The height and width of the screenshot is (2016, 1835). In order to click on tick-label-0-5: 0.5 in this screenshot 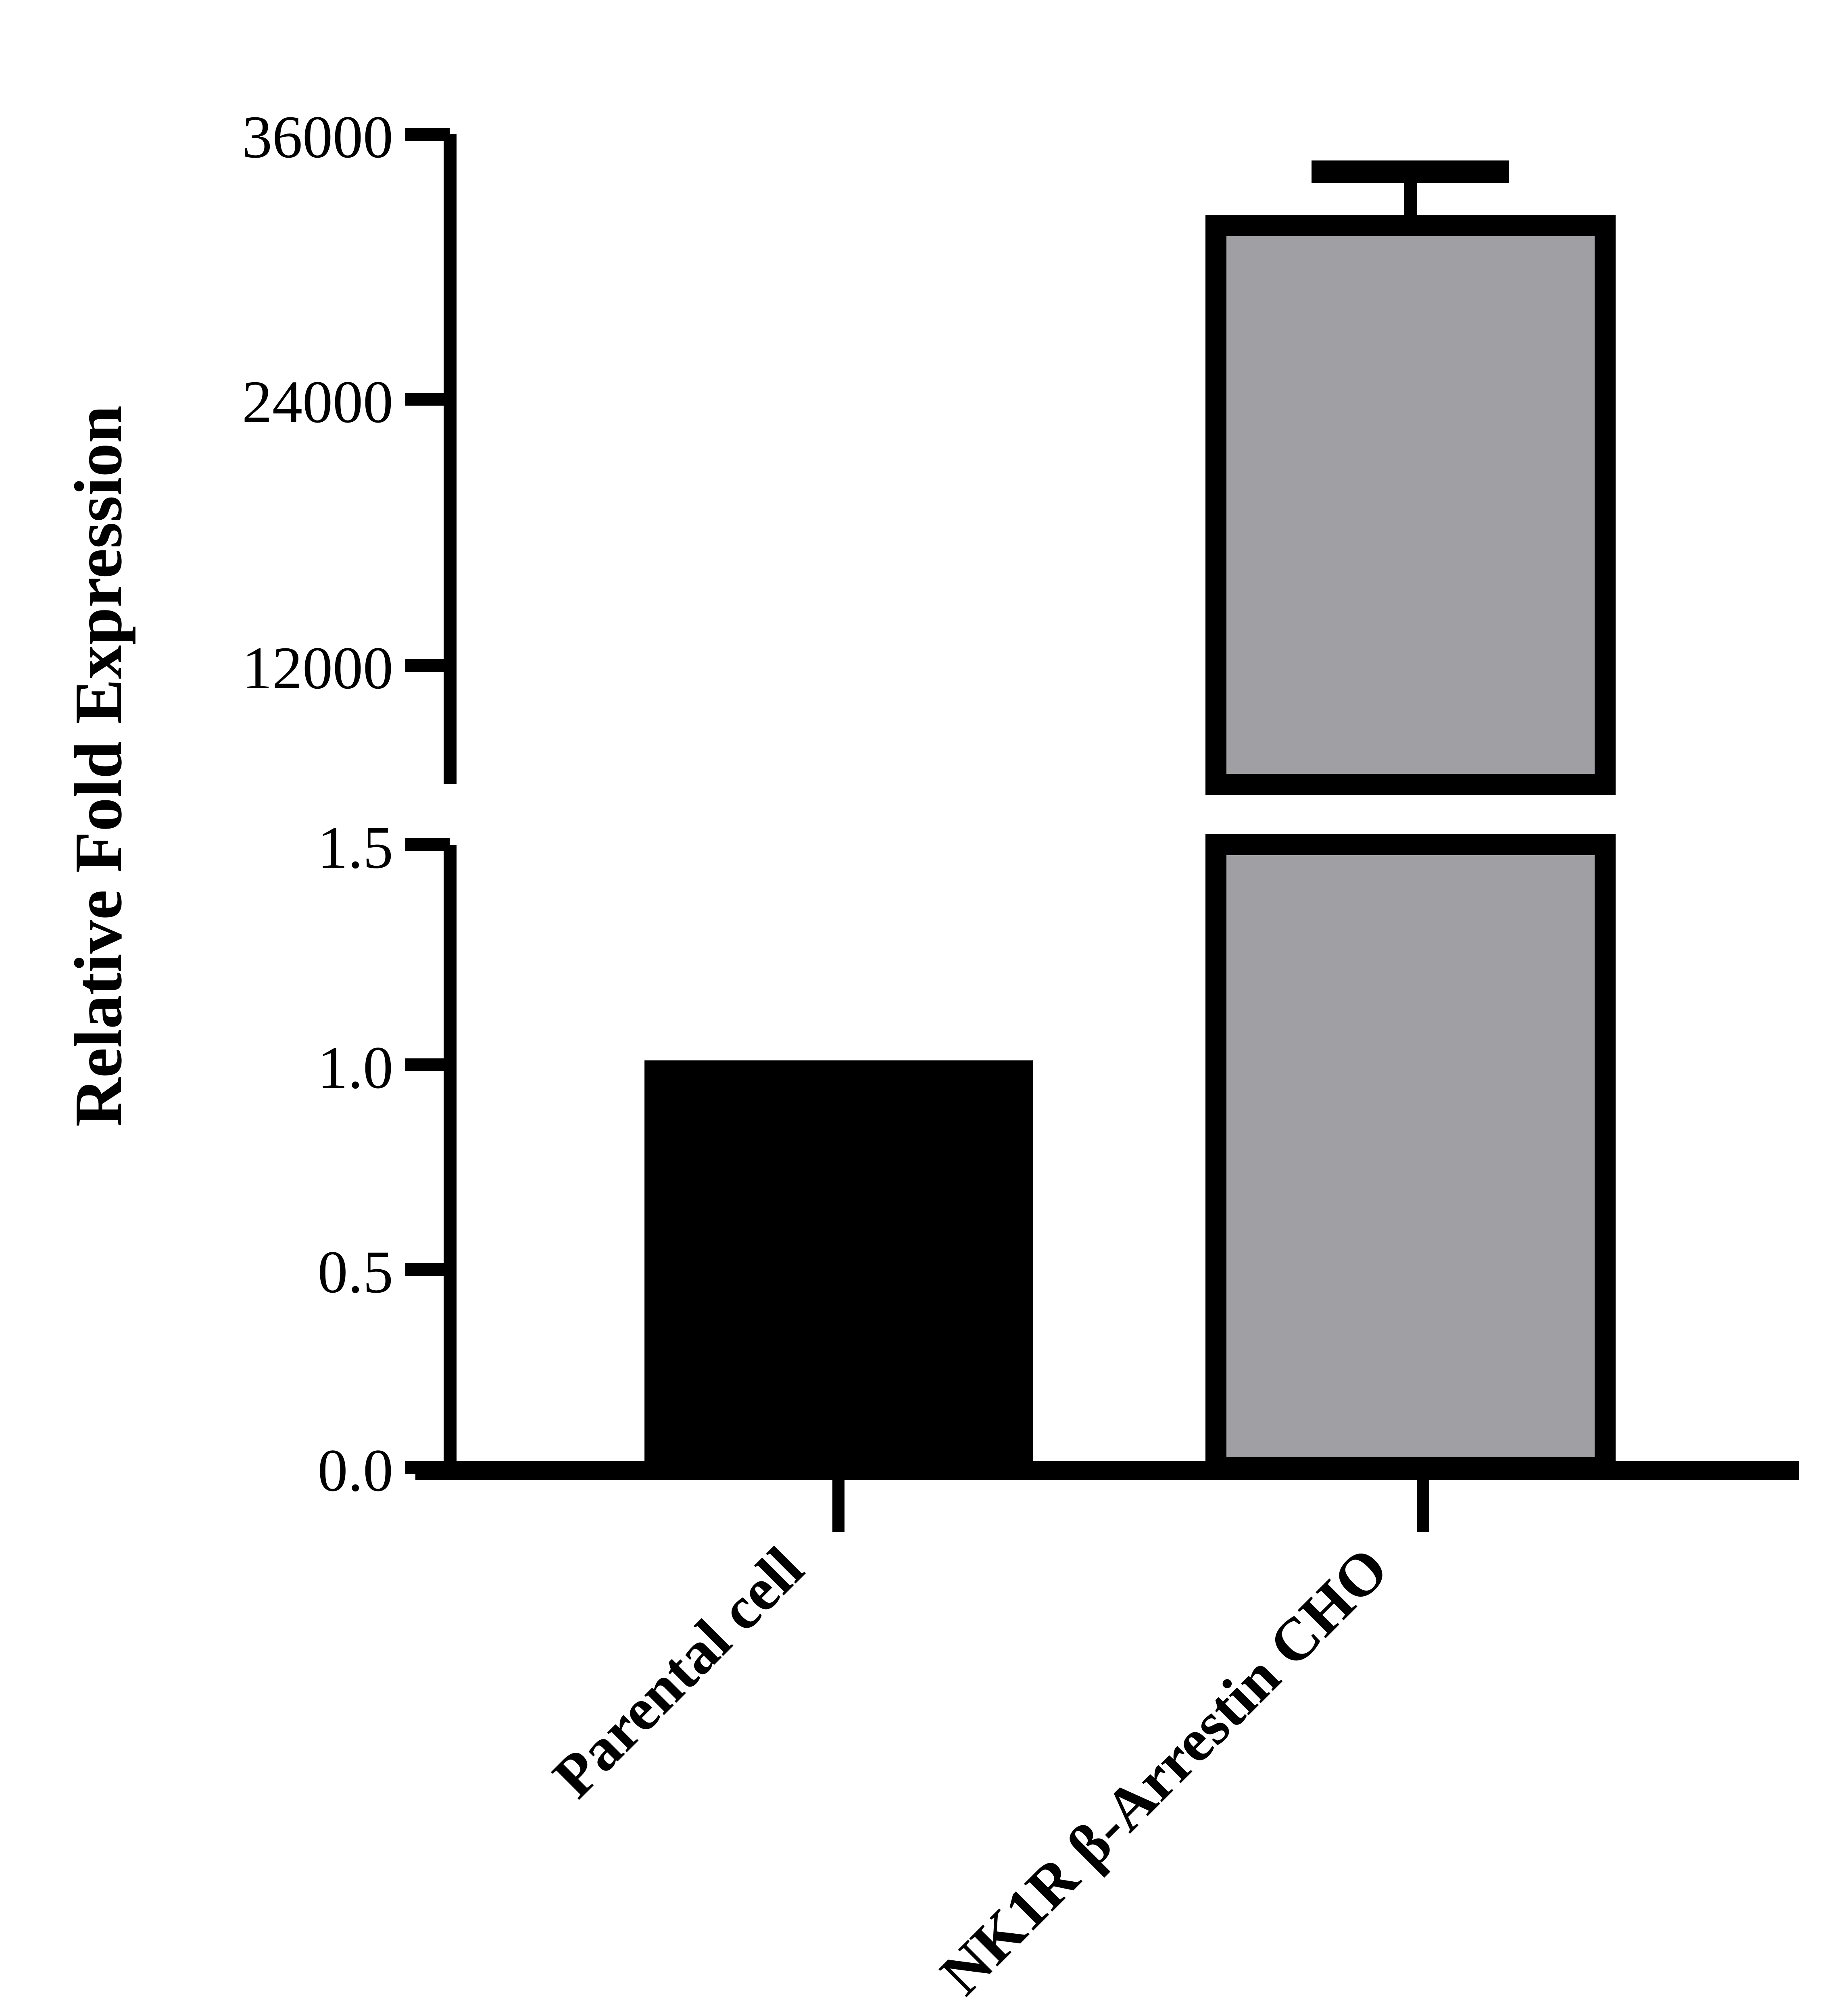, I will do `click(356, 1272)`.